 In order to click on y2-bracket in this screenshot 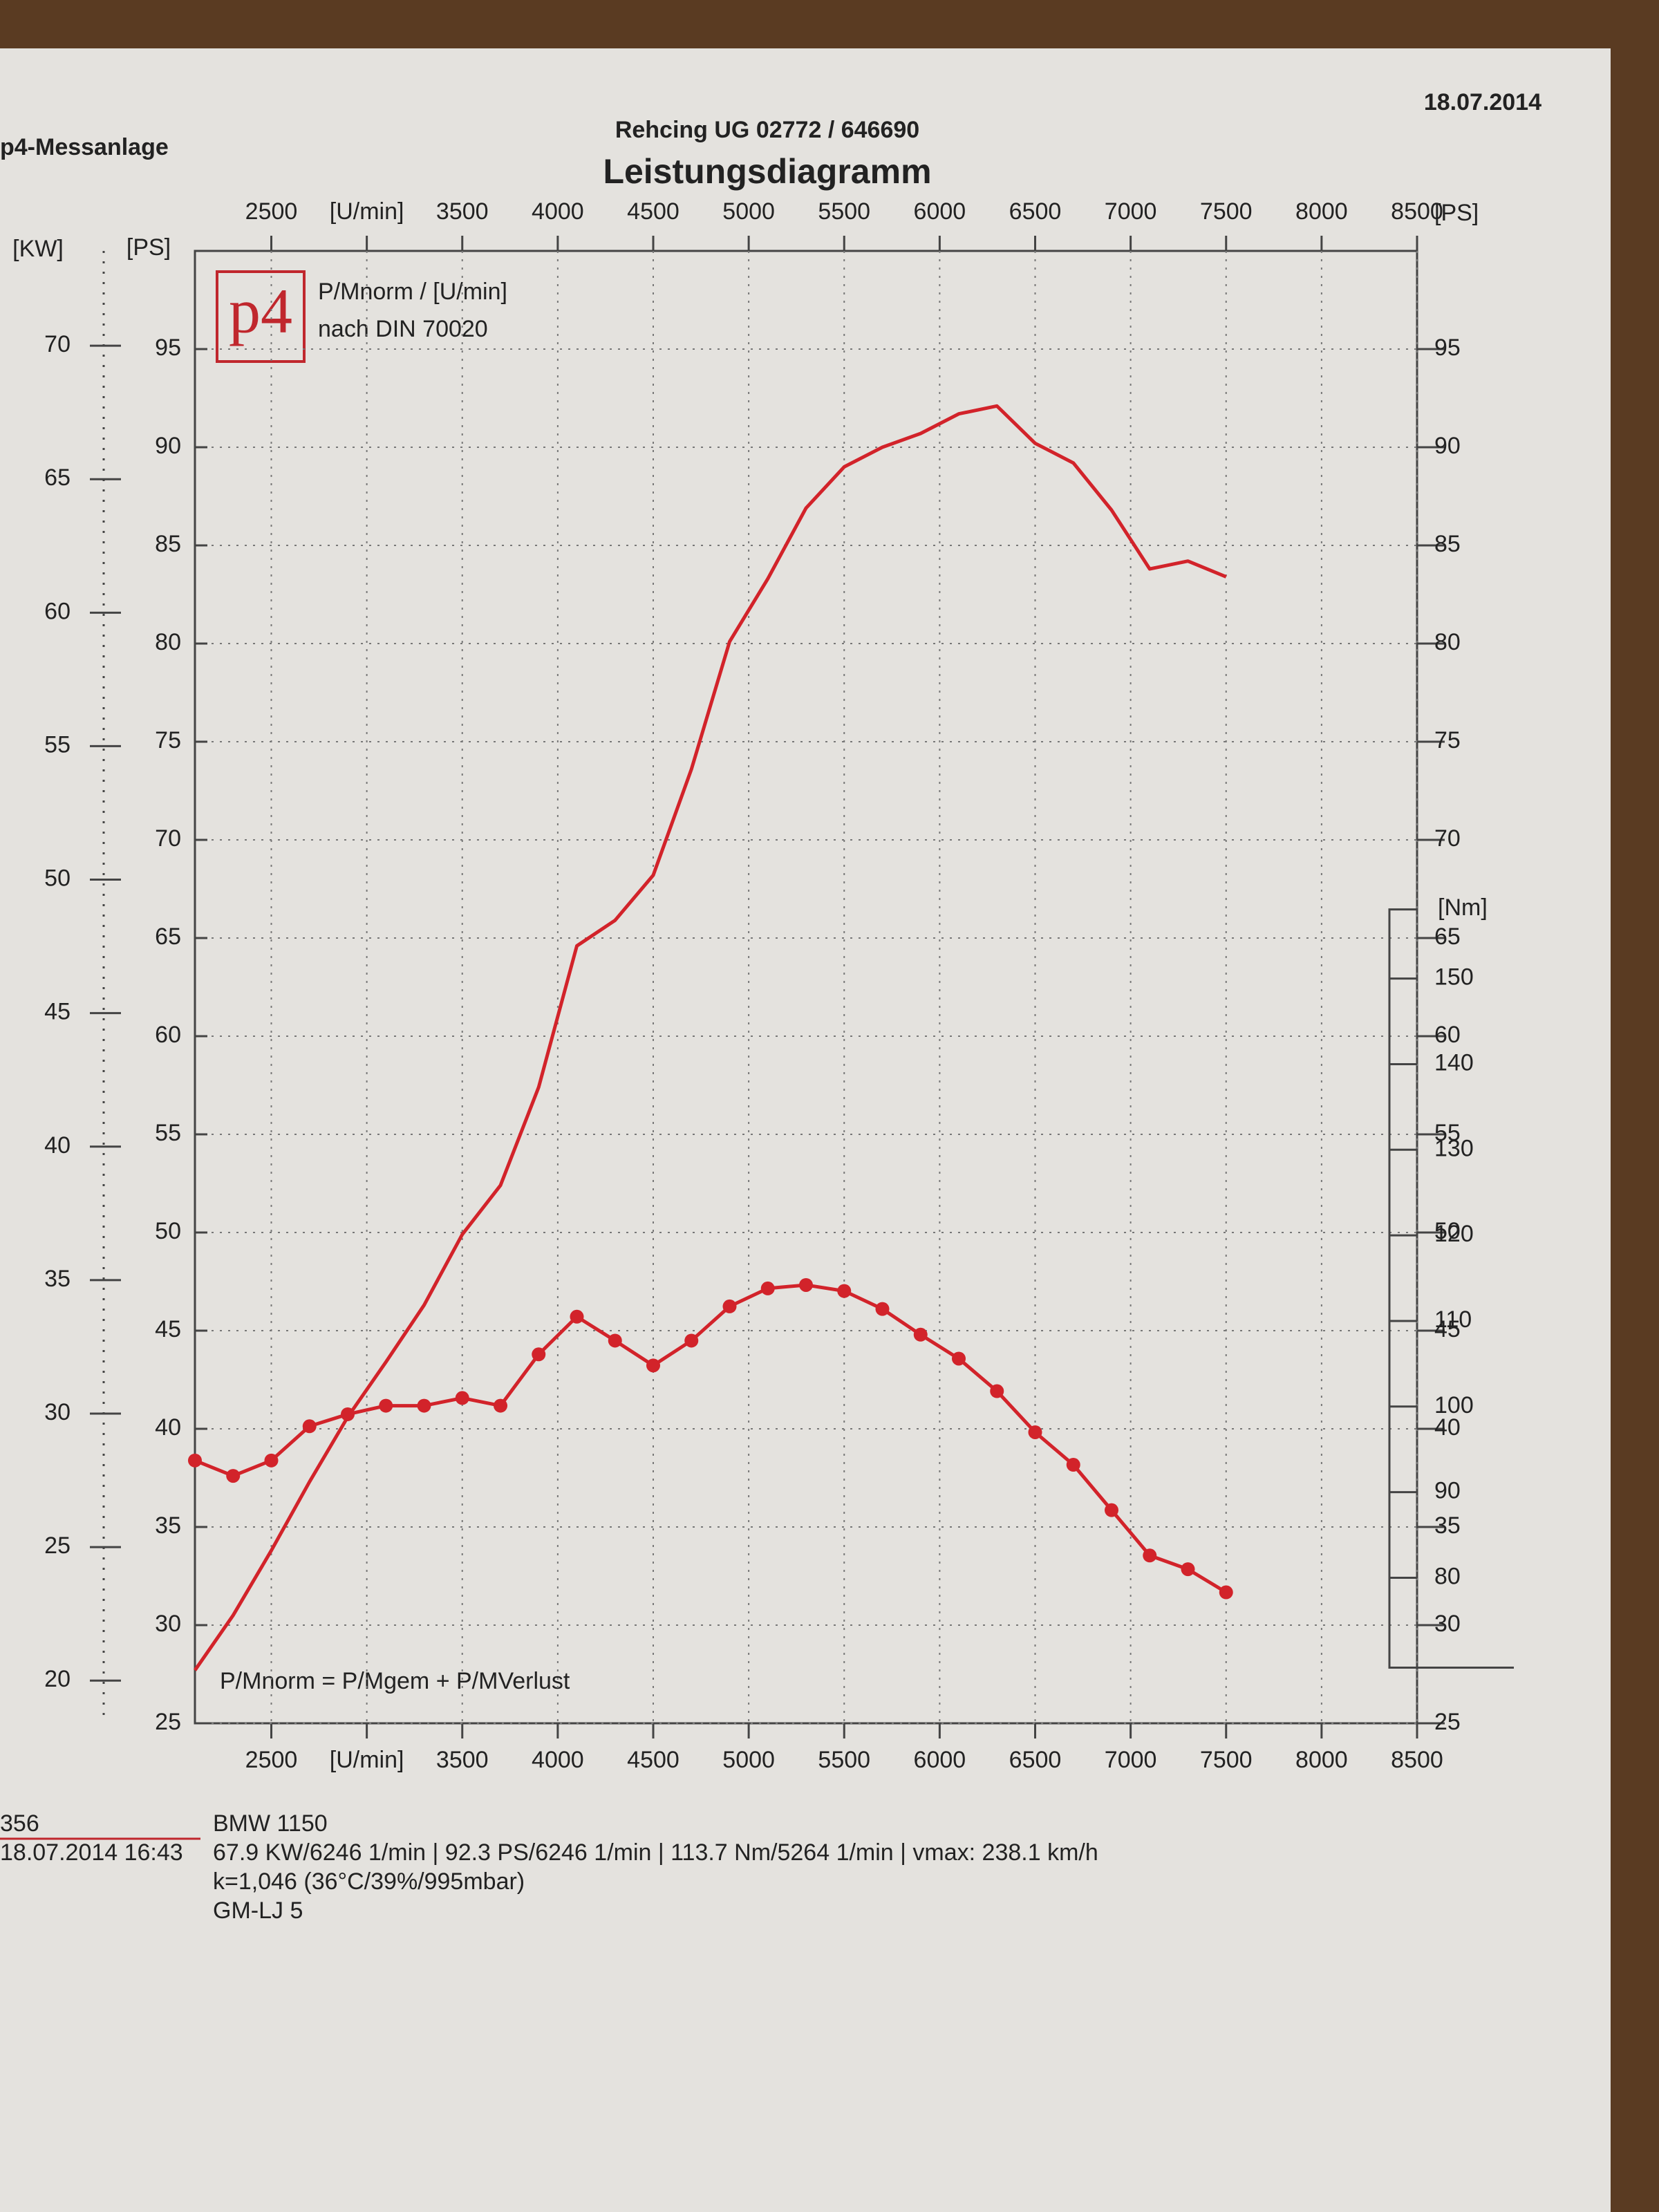, I will do `click(1451, 1288)`.